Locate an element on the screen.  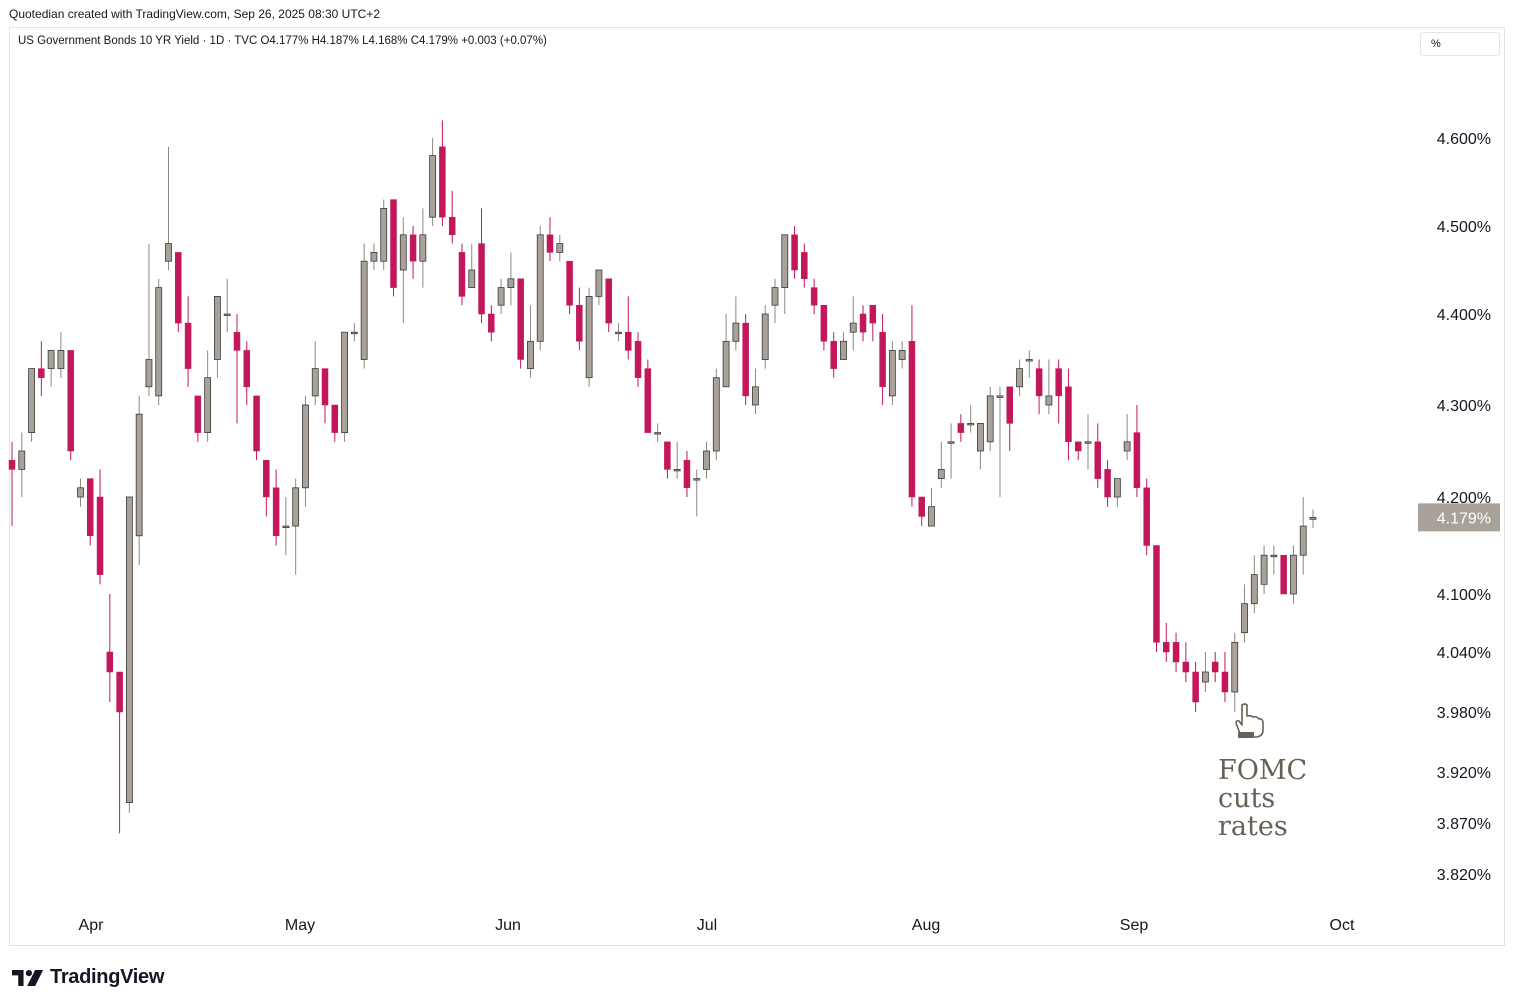
tradingview-logo: TradingView is located at coordinates (88, 977).